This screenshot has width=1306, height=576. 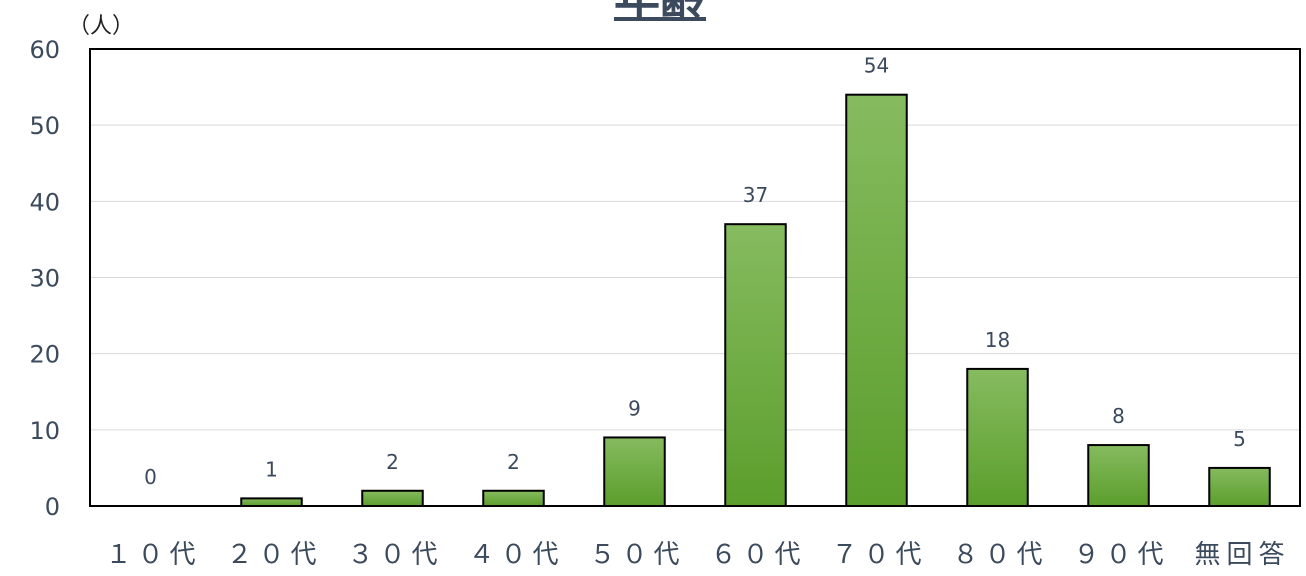 I want to click on x-tick-label: ８０代, so click(x=1000, y=555).